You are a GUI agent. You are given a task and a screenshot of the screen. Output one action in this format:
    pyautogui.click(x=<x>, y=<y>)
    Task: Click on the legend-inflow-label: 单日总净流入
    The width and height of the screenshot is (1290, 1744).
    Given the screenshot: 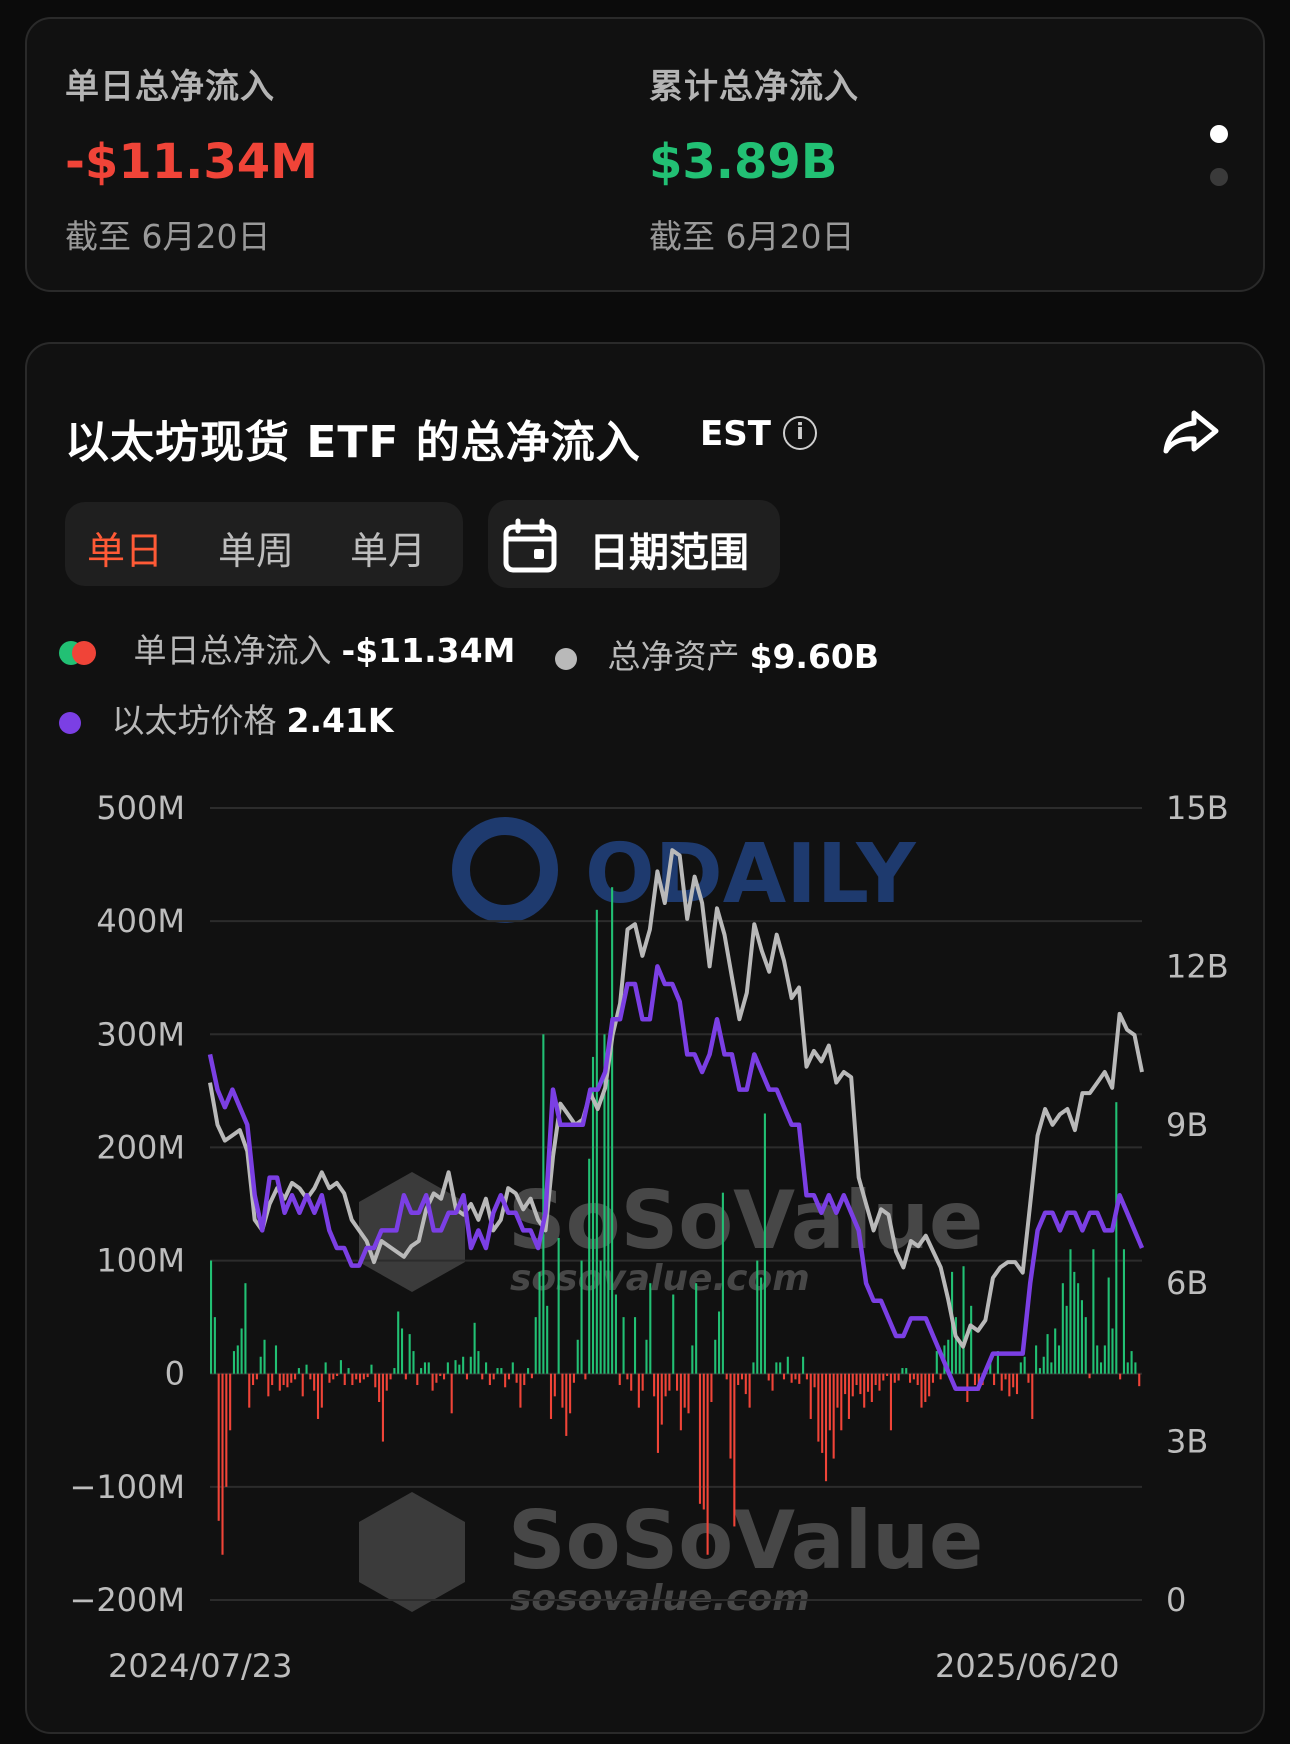 What is the action you would take?
    pyautogui.click(x=232, y=650)
    